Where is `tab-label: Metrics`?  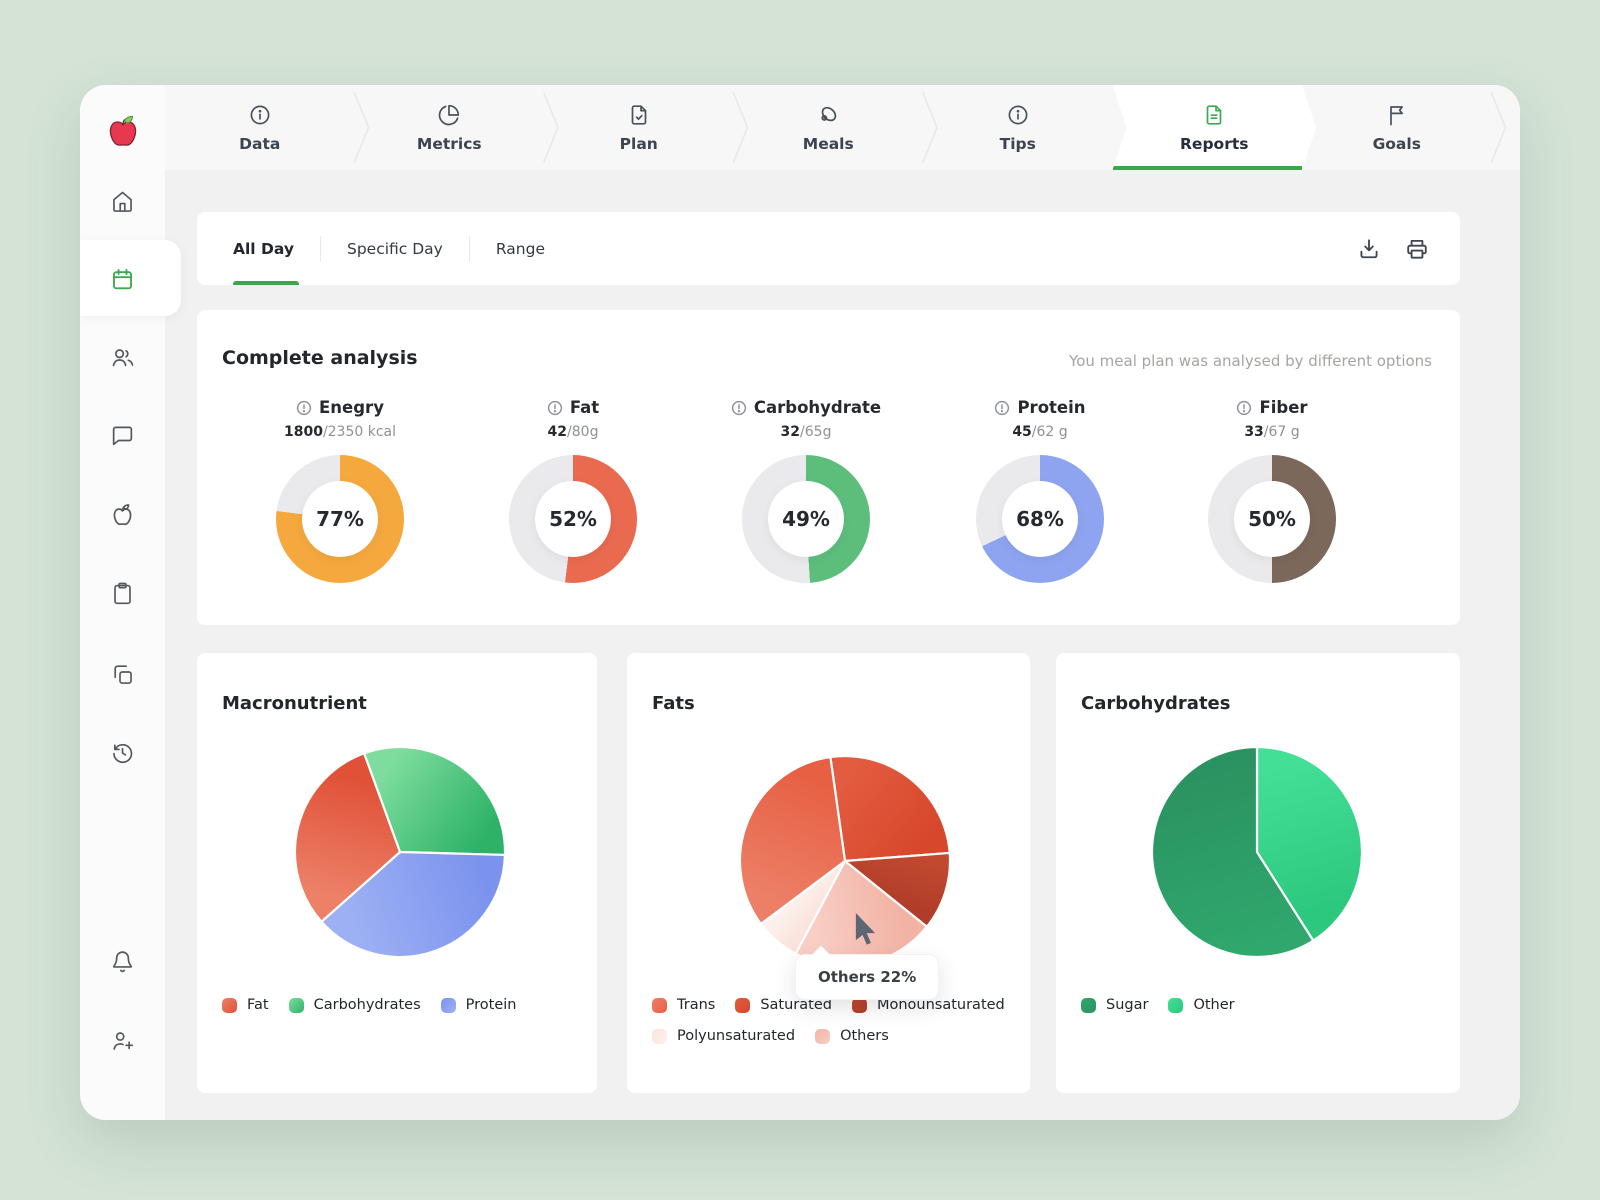
tab-label: Metrics is located at coordinates (449, 143).